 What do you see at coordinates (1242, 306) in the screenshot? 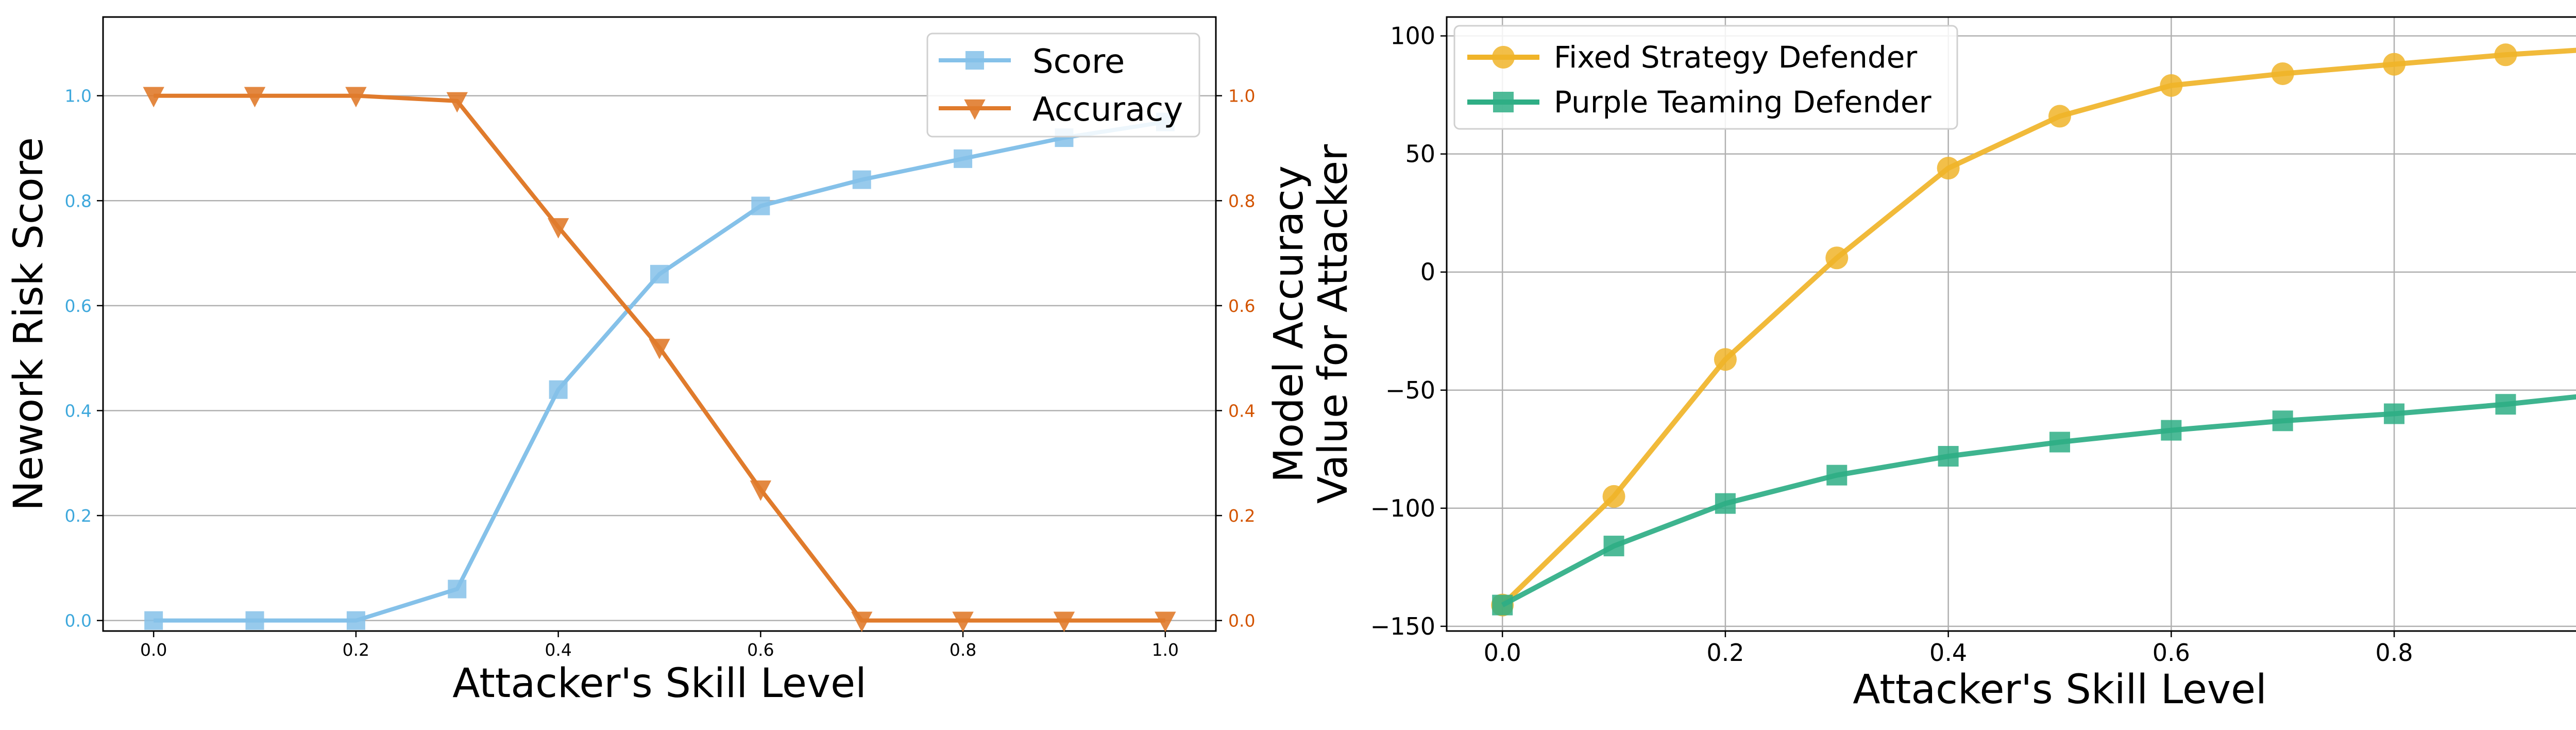
I see `y2-tick-label: 0.6` at bounding box center [1242, 306].